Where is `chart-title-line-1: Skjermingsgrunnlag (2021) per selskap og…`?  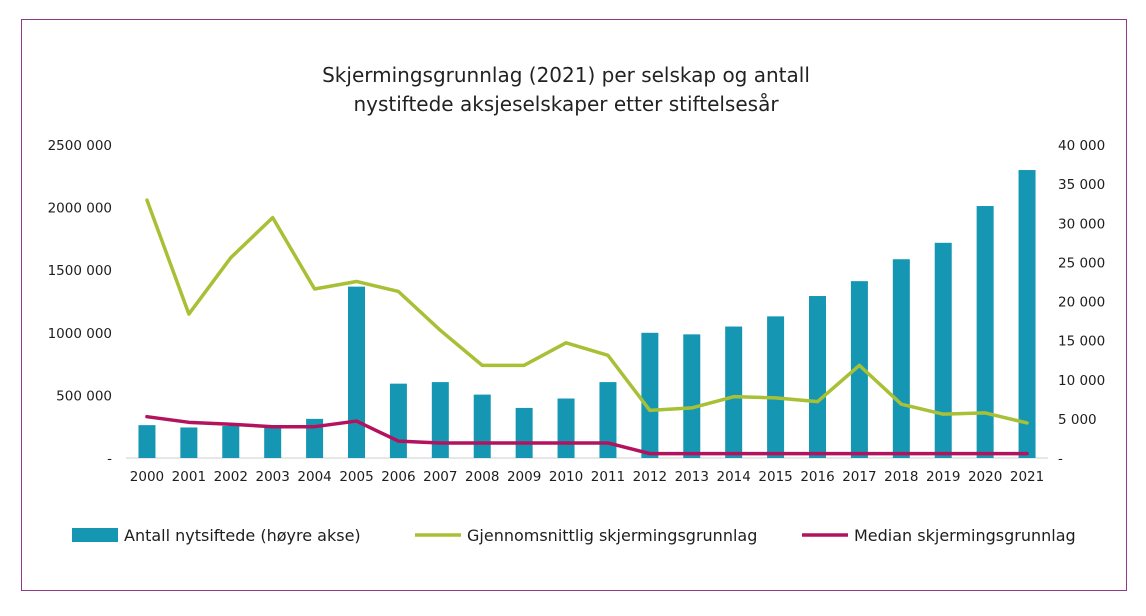
chart-title-line-1: Skjermingsgrunnlag (2021) per selskap og… is located at coordinates (566, 75).